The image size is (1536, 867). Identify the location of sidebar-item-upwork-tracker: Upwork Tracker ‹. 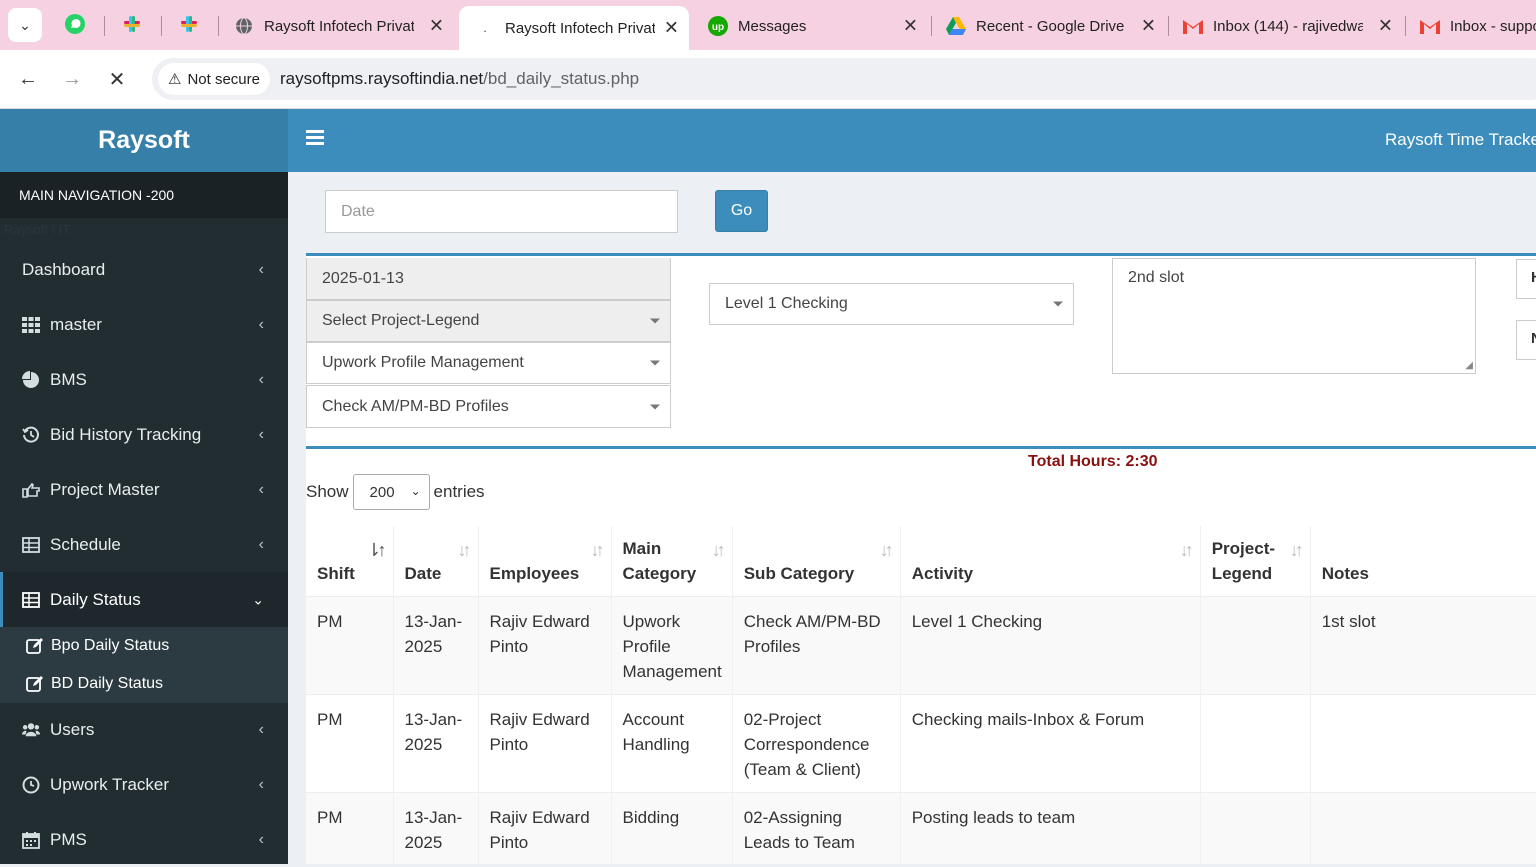
(144, 784).